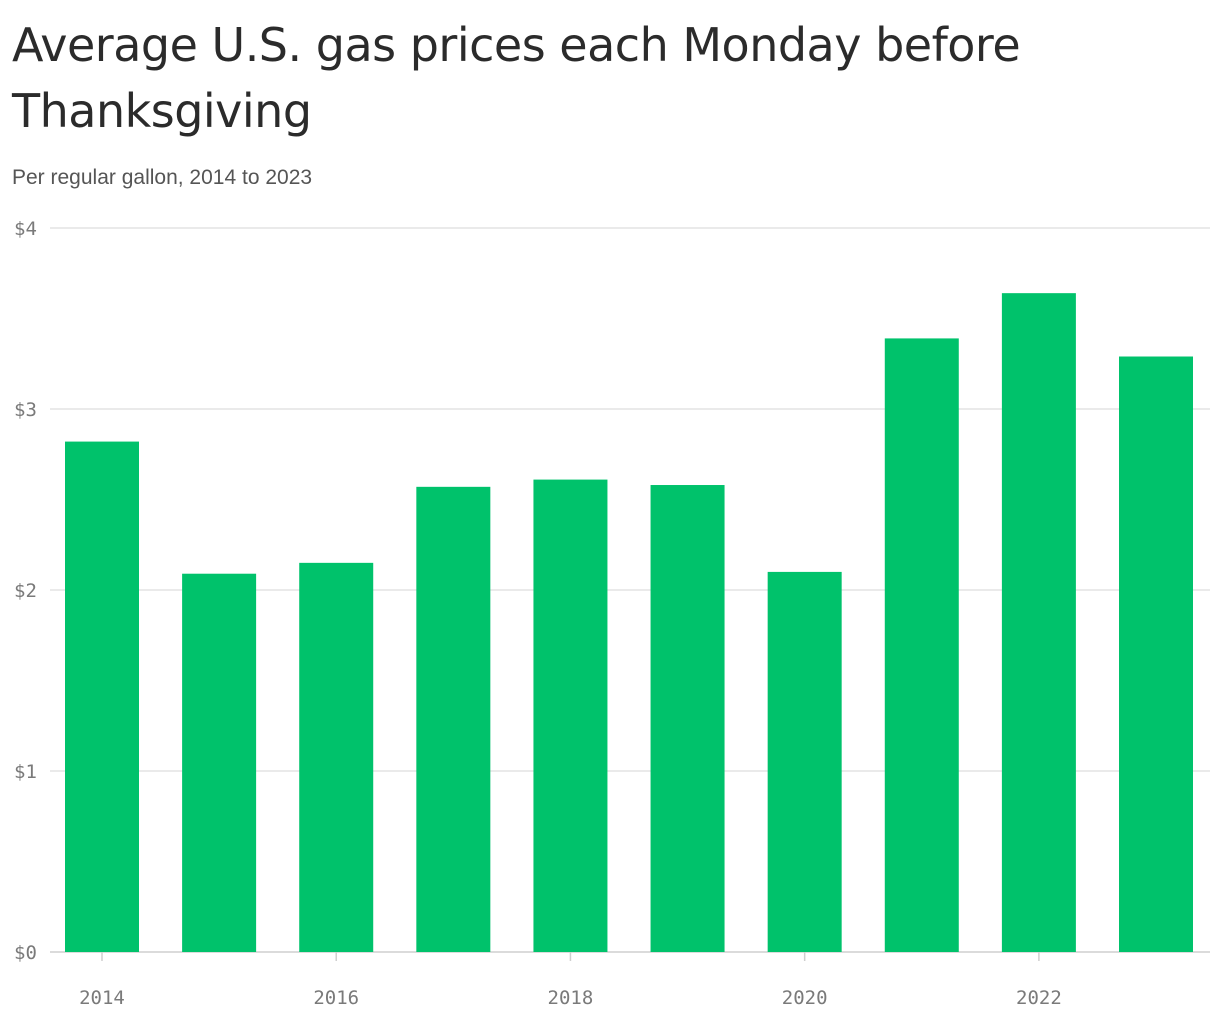 The height and width of the screenshot is (1020, 1220). I want to click on x-tick-label: 2022, so click(1039, 998).